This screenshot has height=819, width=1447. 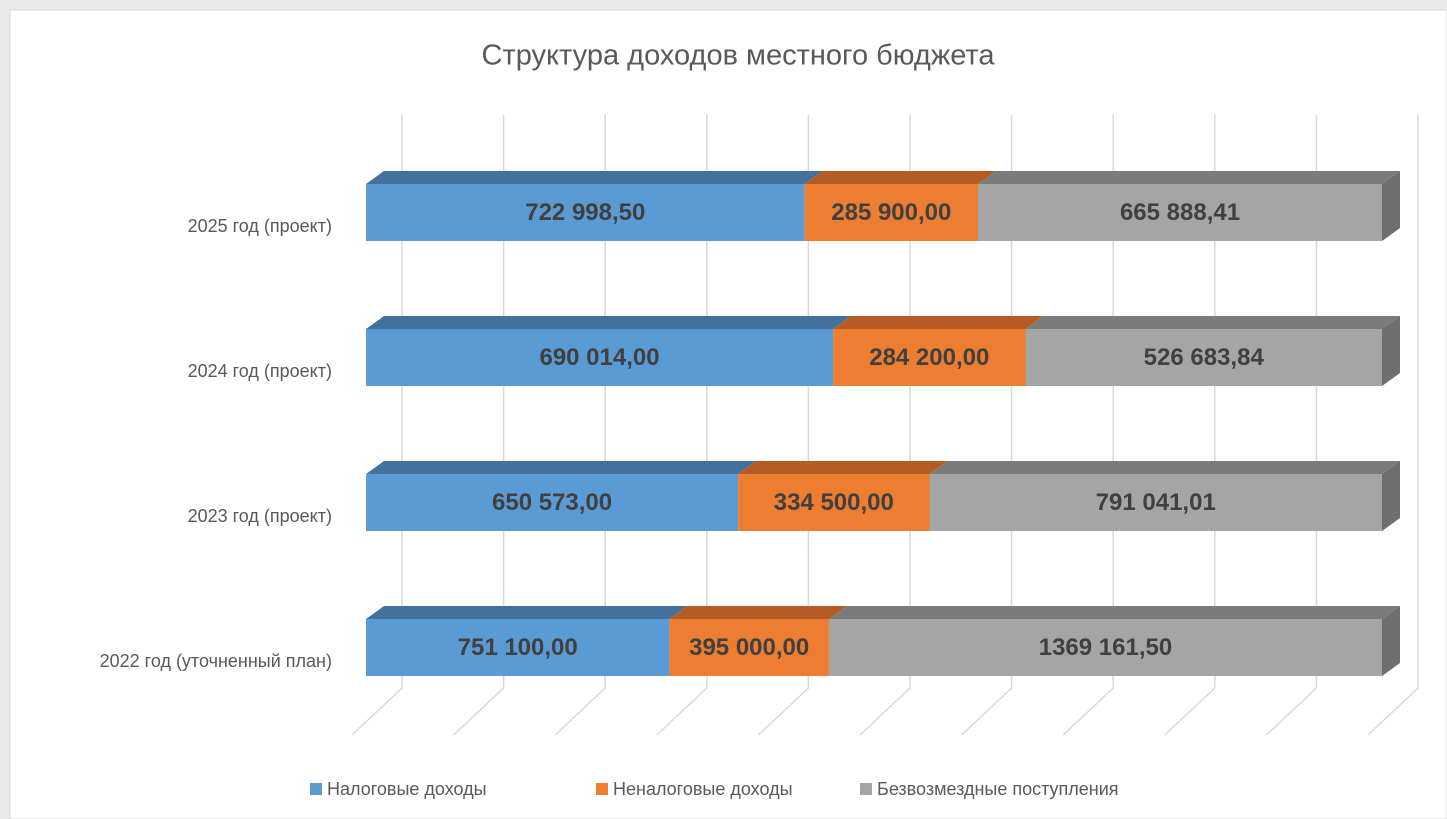 I want to click on y-tick-label: 2023 год (проект), so click(x=260, y=516).